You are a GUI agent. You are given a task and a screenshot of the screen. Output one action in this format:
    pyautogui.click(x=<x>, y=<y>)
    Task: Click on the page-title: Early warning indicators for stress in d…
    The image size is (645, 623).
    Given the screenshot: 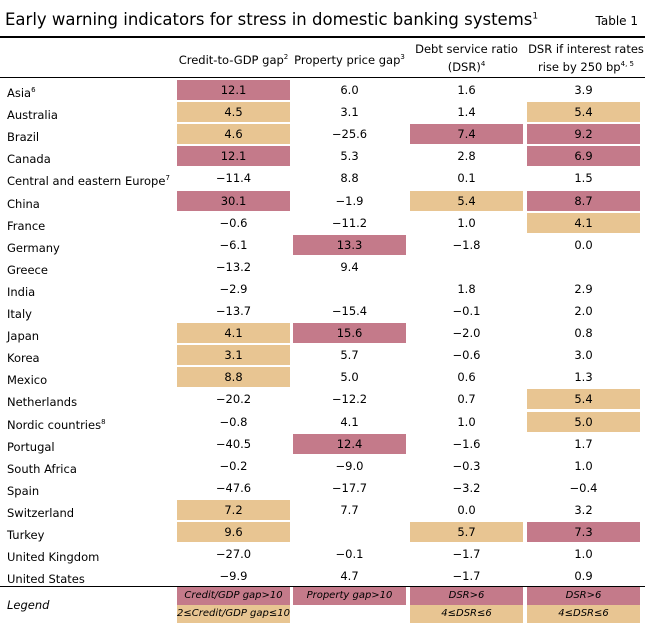 What is the action you would take?
    pyautogui.click(x=272, y=19)
    